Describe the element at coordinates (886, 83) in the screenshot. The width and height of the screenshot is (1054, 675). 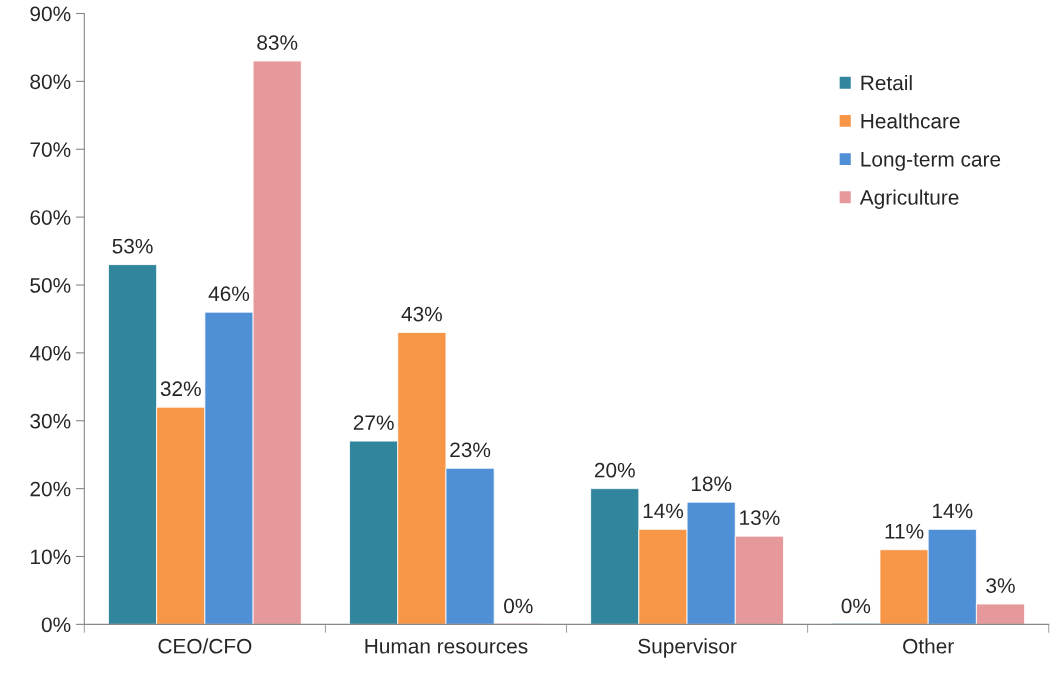
I see `legend-label: Retail` at that location.